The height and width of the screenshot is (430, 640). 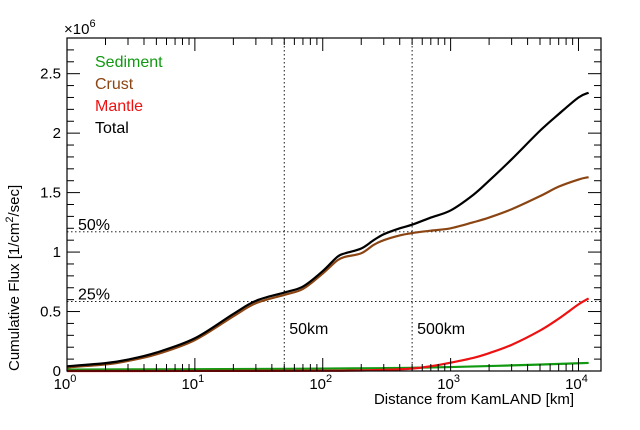 What do you see at coordinates (129, 62) in the screenshot?
I see `legend-entry-sediment: Sediment` at bounding box center [129, 62].